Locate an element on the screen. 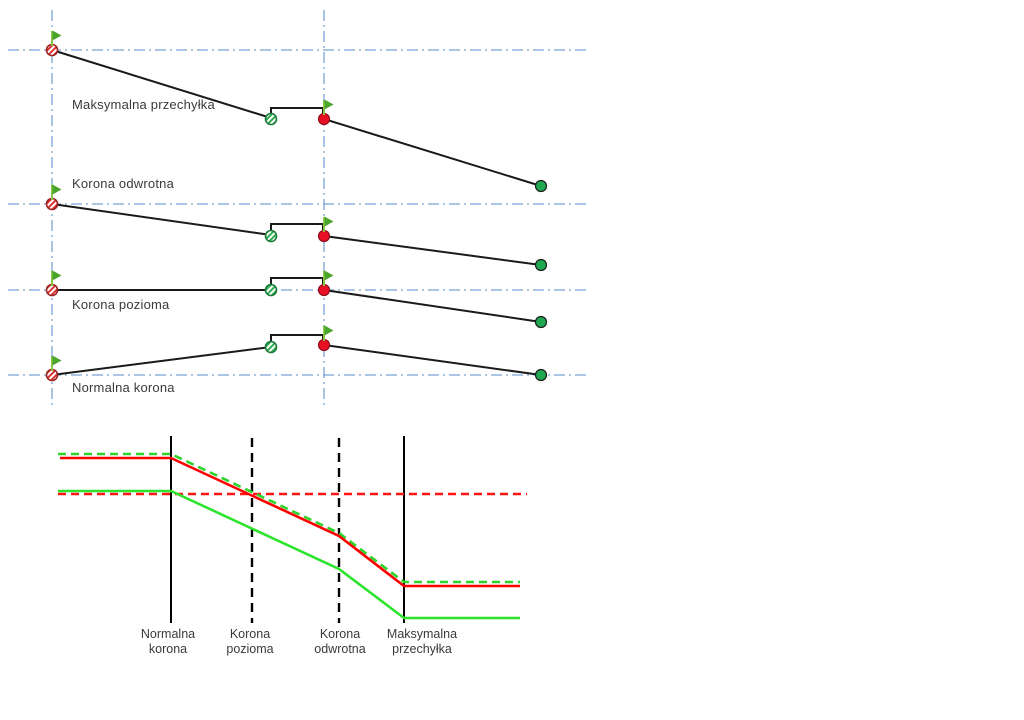 The width and height of the screenshot is (1024, 720). section-label-korona-pozioma: Korona pozioma is located at coordinates (121, 304).